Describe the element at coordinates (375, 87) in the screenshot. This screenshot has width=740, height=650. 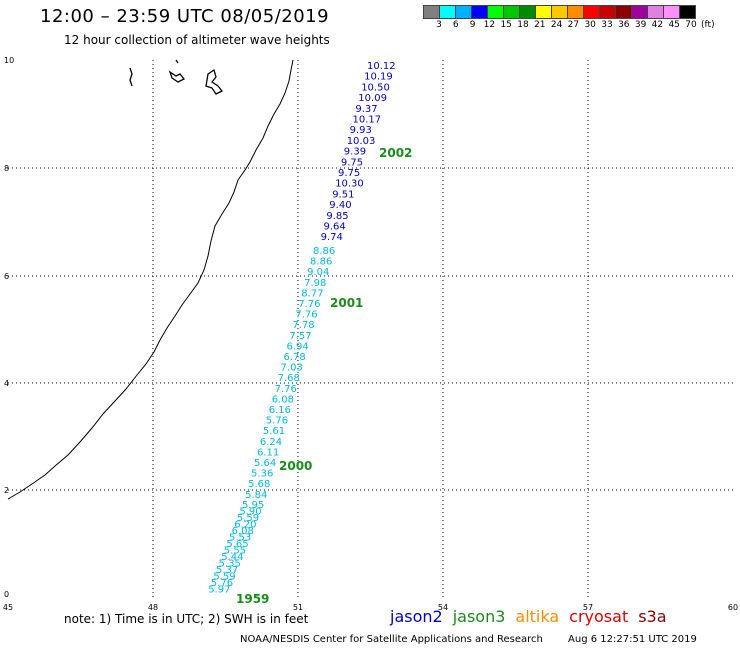
I see `swh-value: 10.50` at that location.